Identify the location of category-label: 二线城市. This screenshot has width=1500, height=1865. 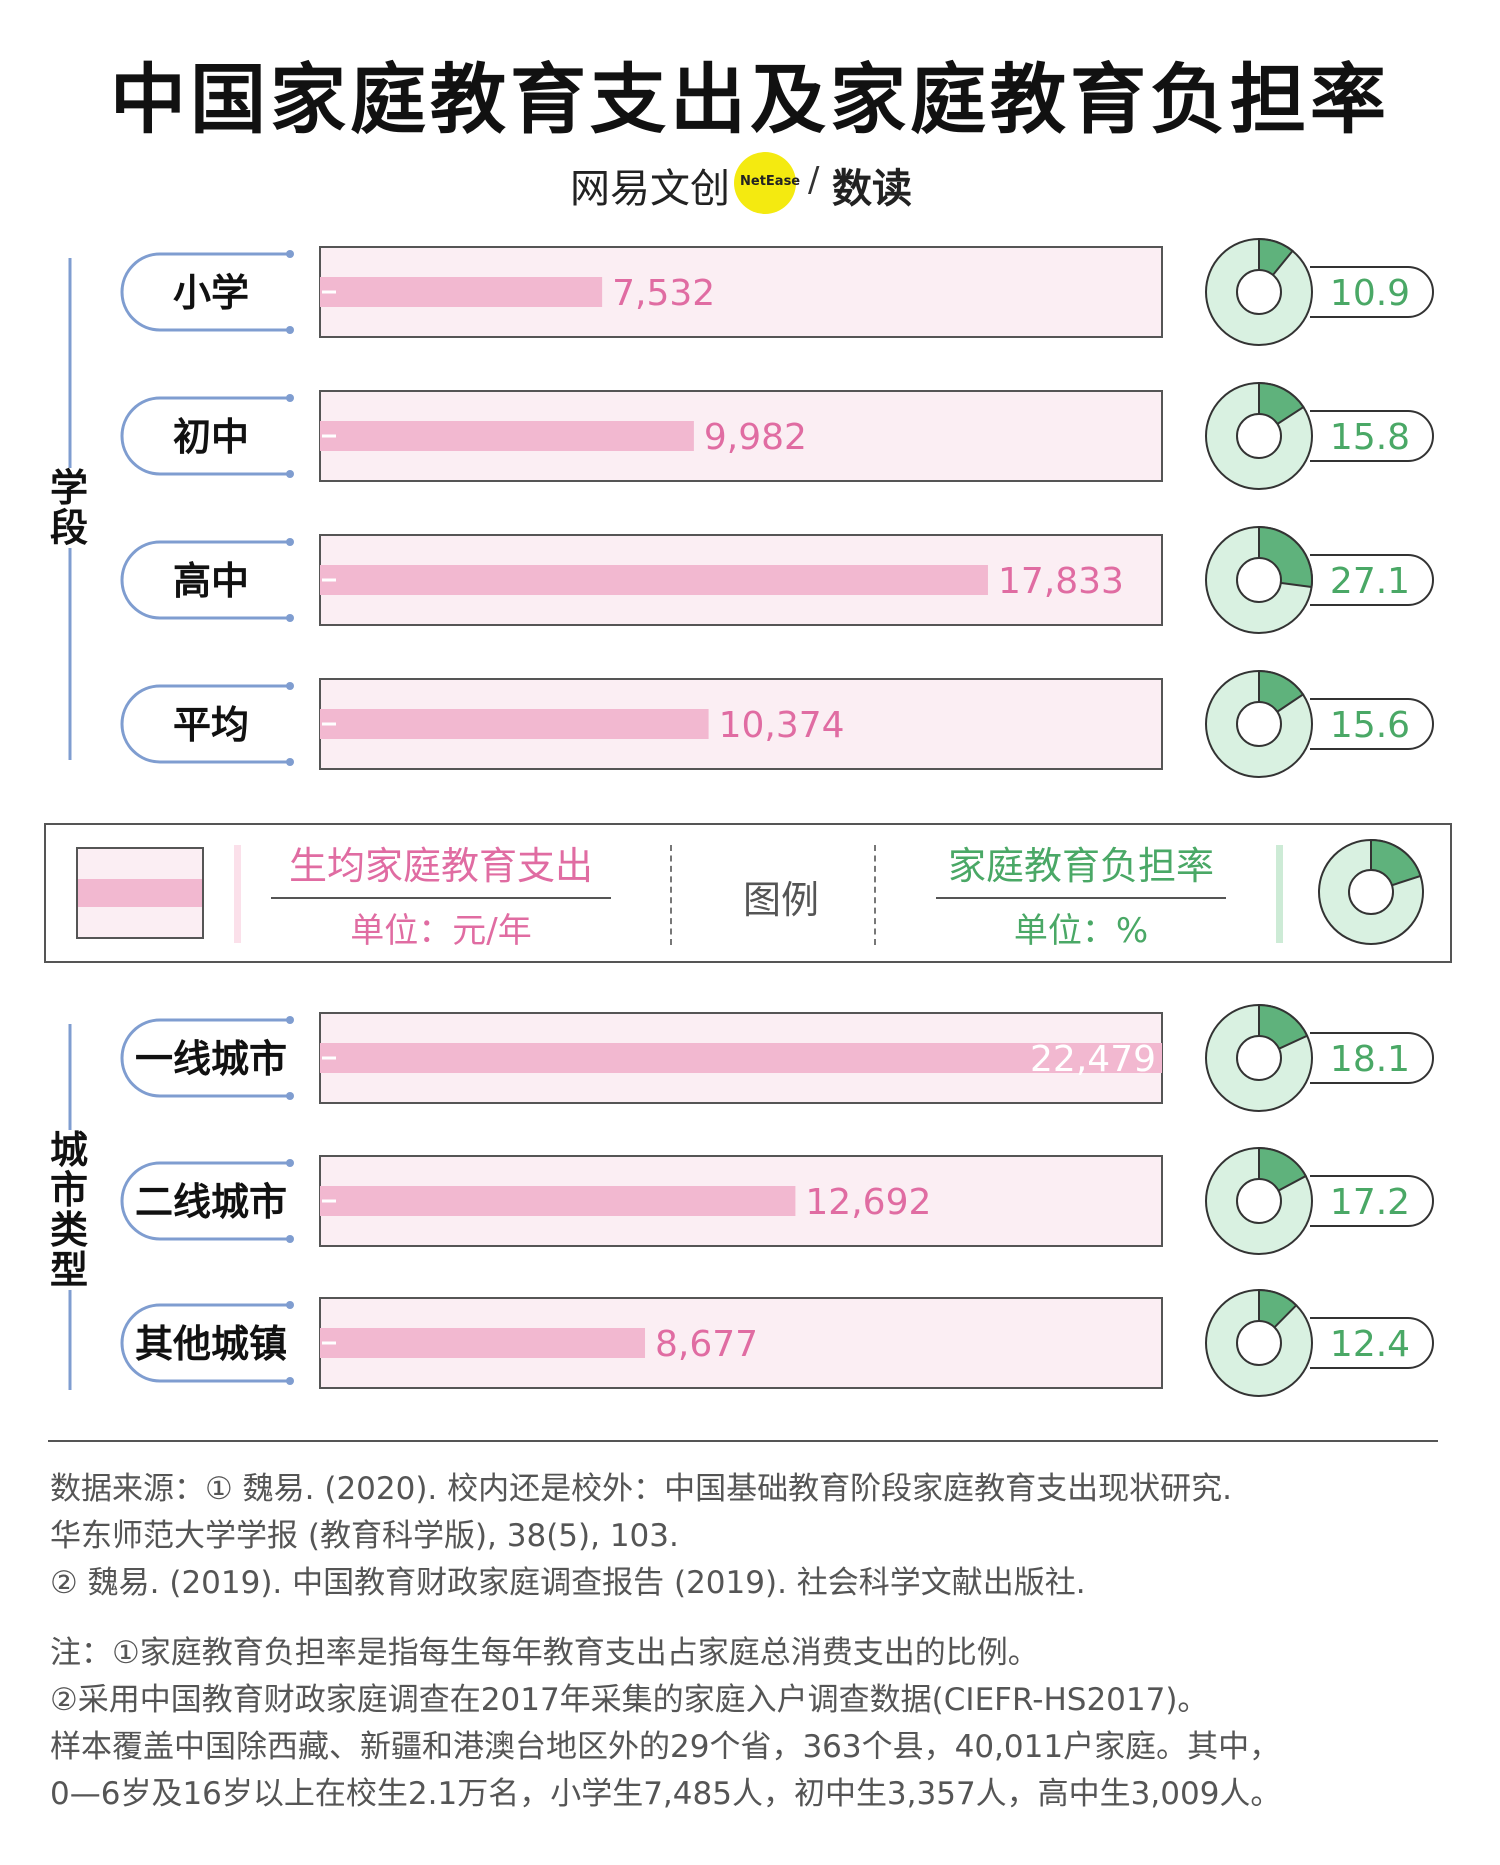
(211, 1202).